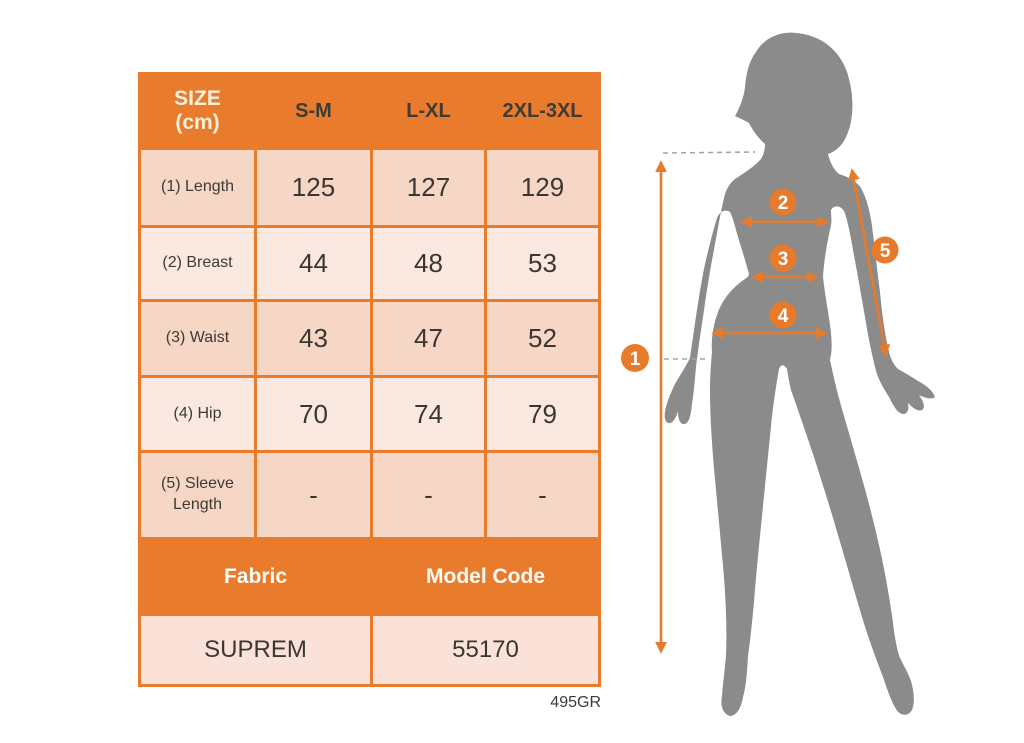 The height and width of the screenshot is (743, 1024). What do you see at coordinates (542, 111) in the screenshot?
I see `size-column-header-2xl3xl: 2XL-3XL` at bounding box center [542, 111].